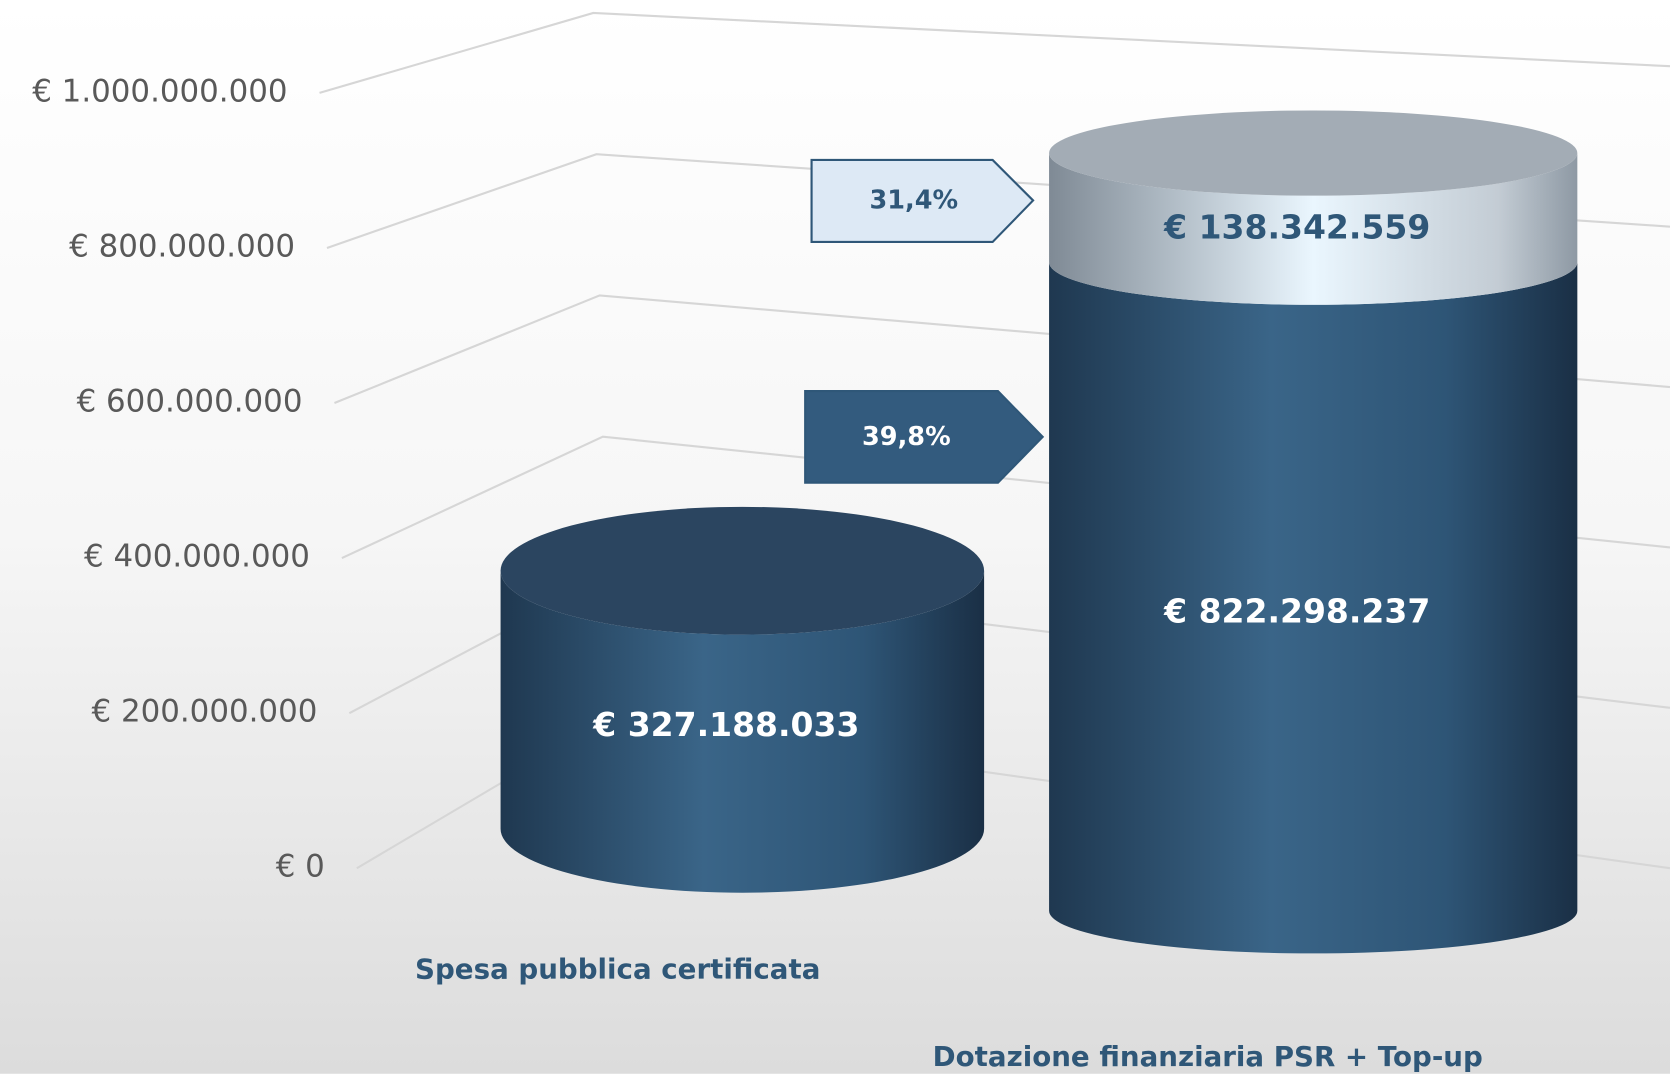 The image size is (1670, 1074). I want to click on value-label: € 327.188.033, so click(725, 724).